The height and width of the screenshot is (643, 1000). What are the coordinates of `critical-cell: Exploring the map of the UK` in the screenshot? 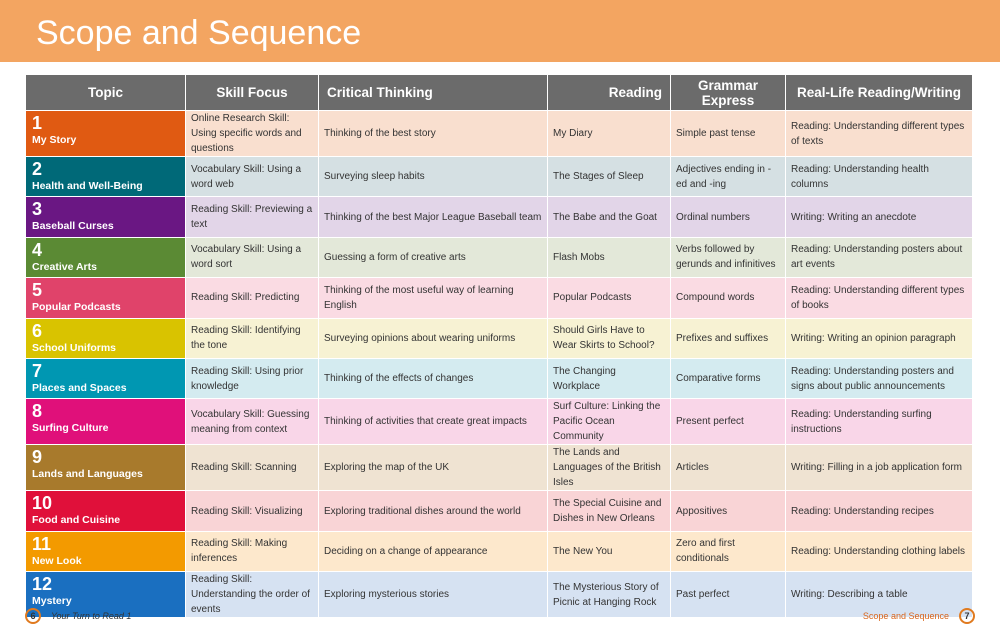 It's located at (433, 468).